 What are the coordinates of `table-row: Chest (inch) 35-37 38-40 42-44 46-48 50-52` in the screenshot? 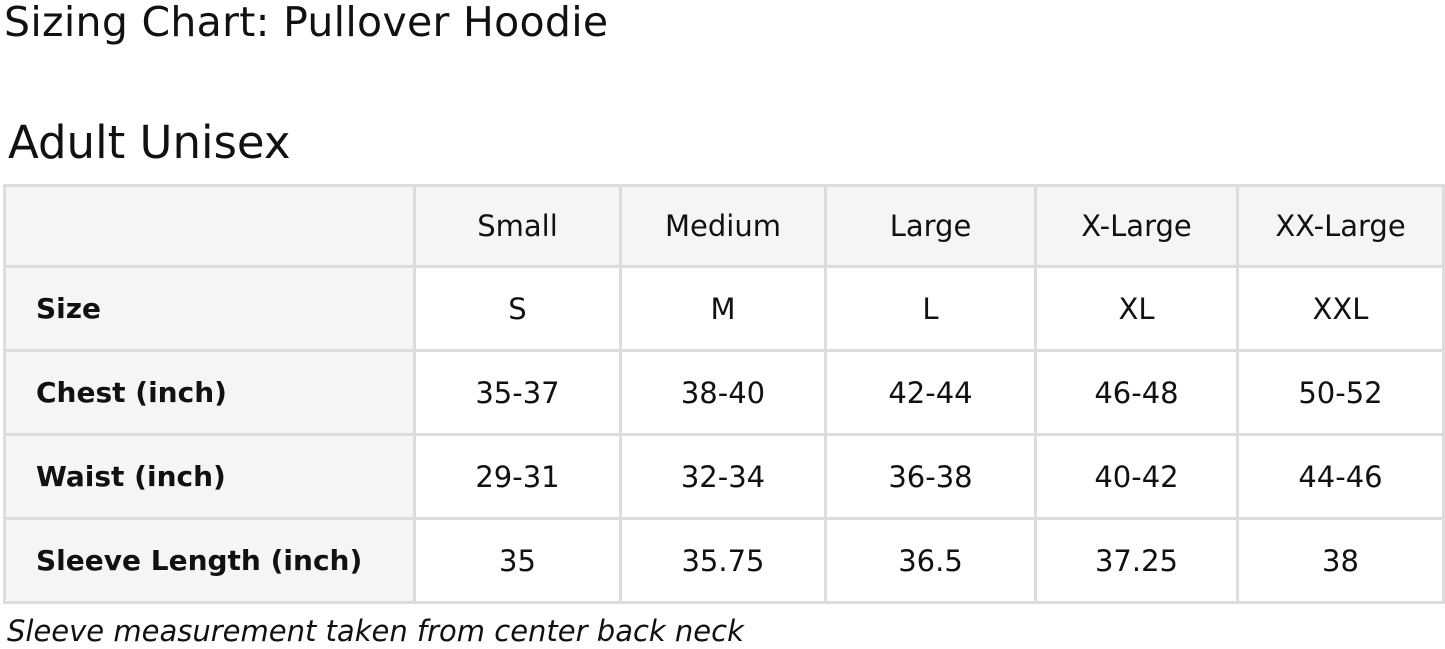 It's located at (724, 392).